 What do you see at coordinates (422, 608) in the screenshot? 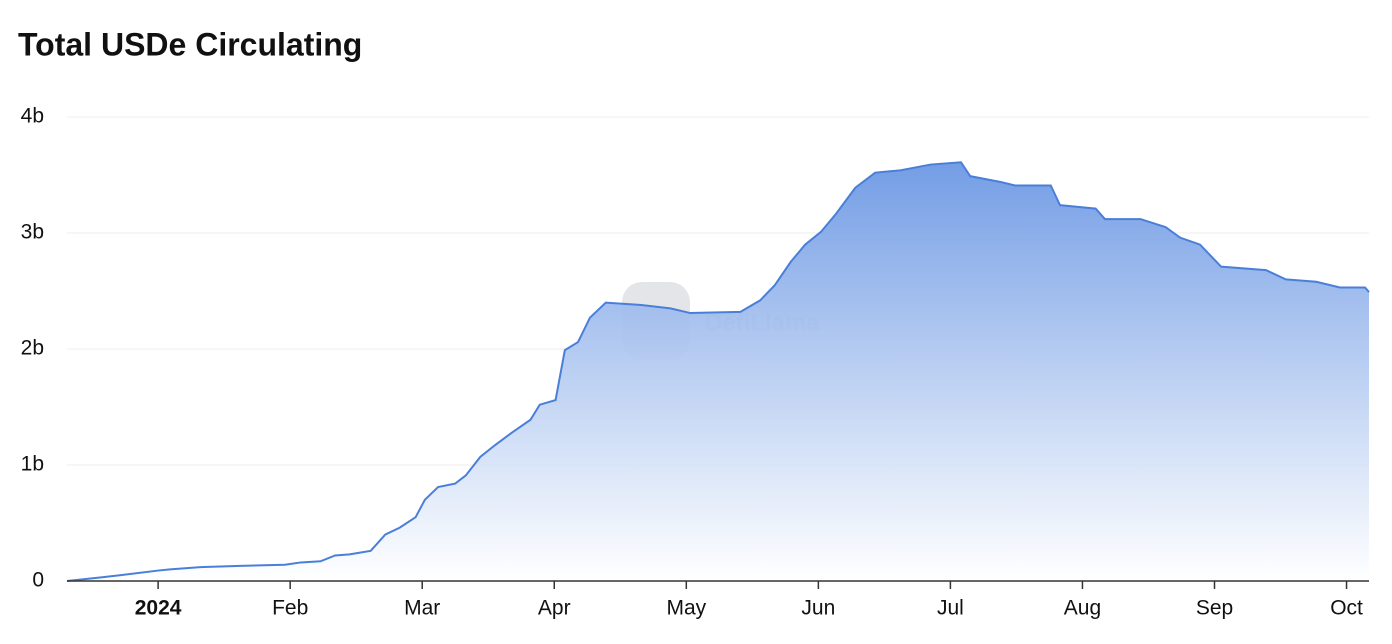
I see `x-tick-label: Mar` at bounding box center [422, 608].